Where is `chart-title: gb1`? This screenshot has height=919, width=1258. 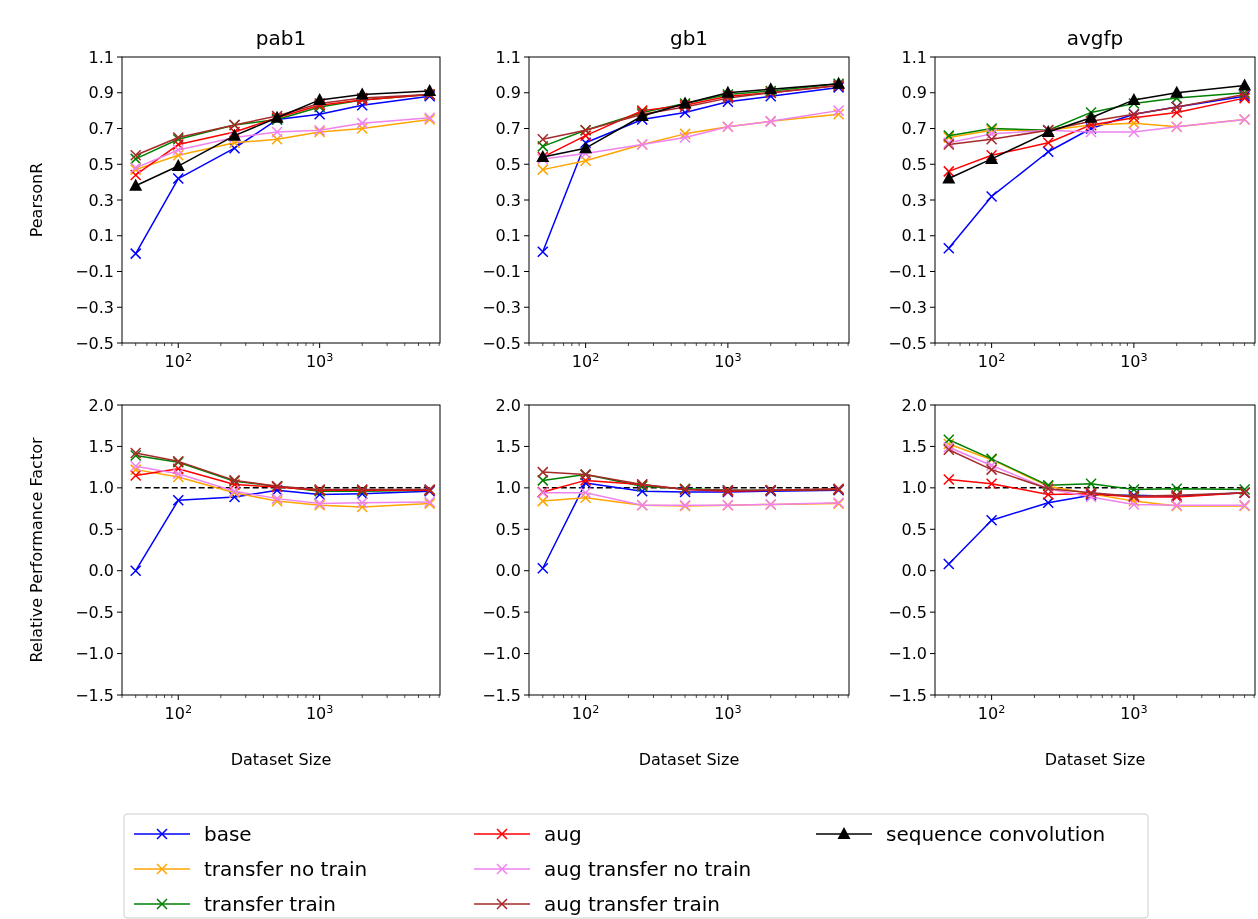 chart-title: gb1 is located at coordinates (689, 38).